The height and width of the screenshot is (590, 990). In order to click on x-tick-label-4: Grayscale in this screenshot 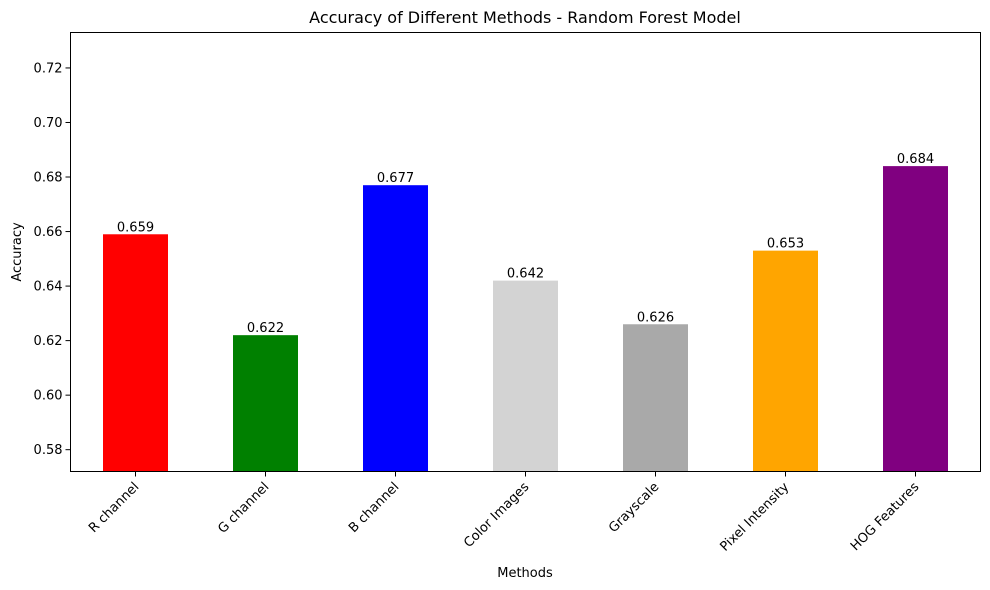, I will do `click(634, 508)`.